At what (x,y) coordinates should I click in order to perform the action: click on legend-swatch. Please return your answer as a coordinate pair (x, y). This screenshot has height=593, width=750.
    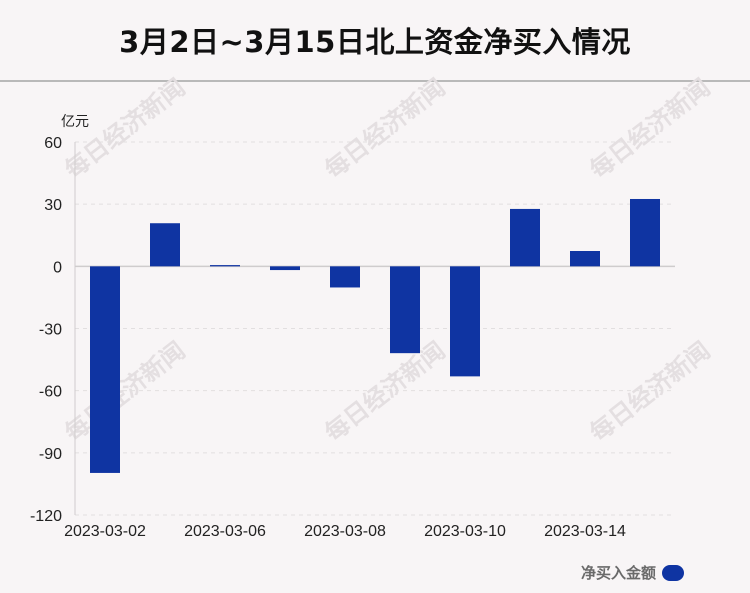
    Looking at the image, I should click on (673, 572).